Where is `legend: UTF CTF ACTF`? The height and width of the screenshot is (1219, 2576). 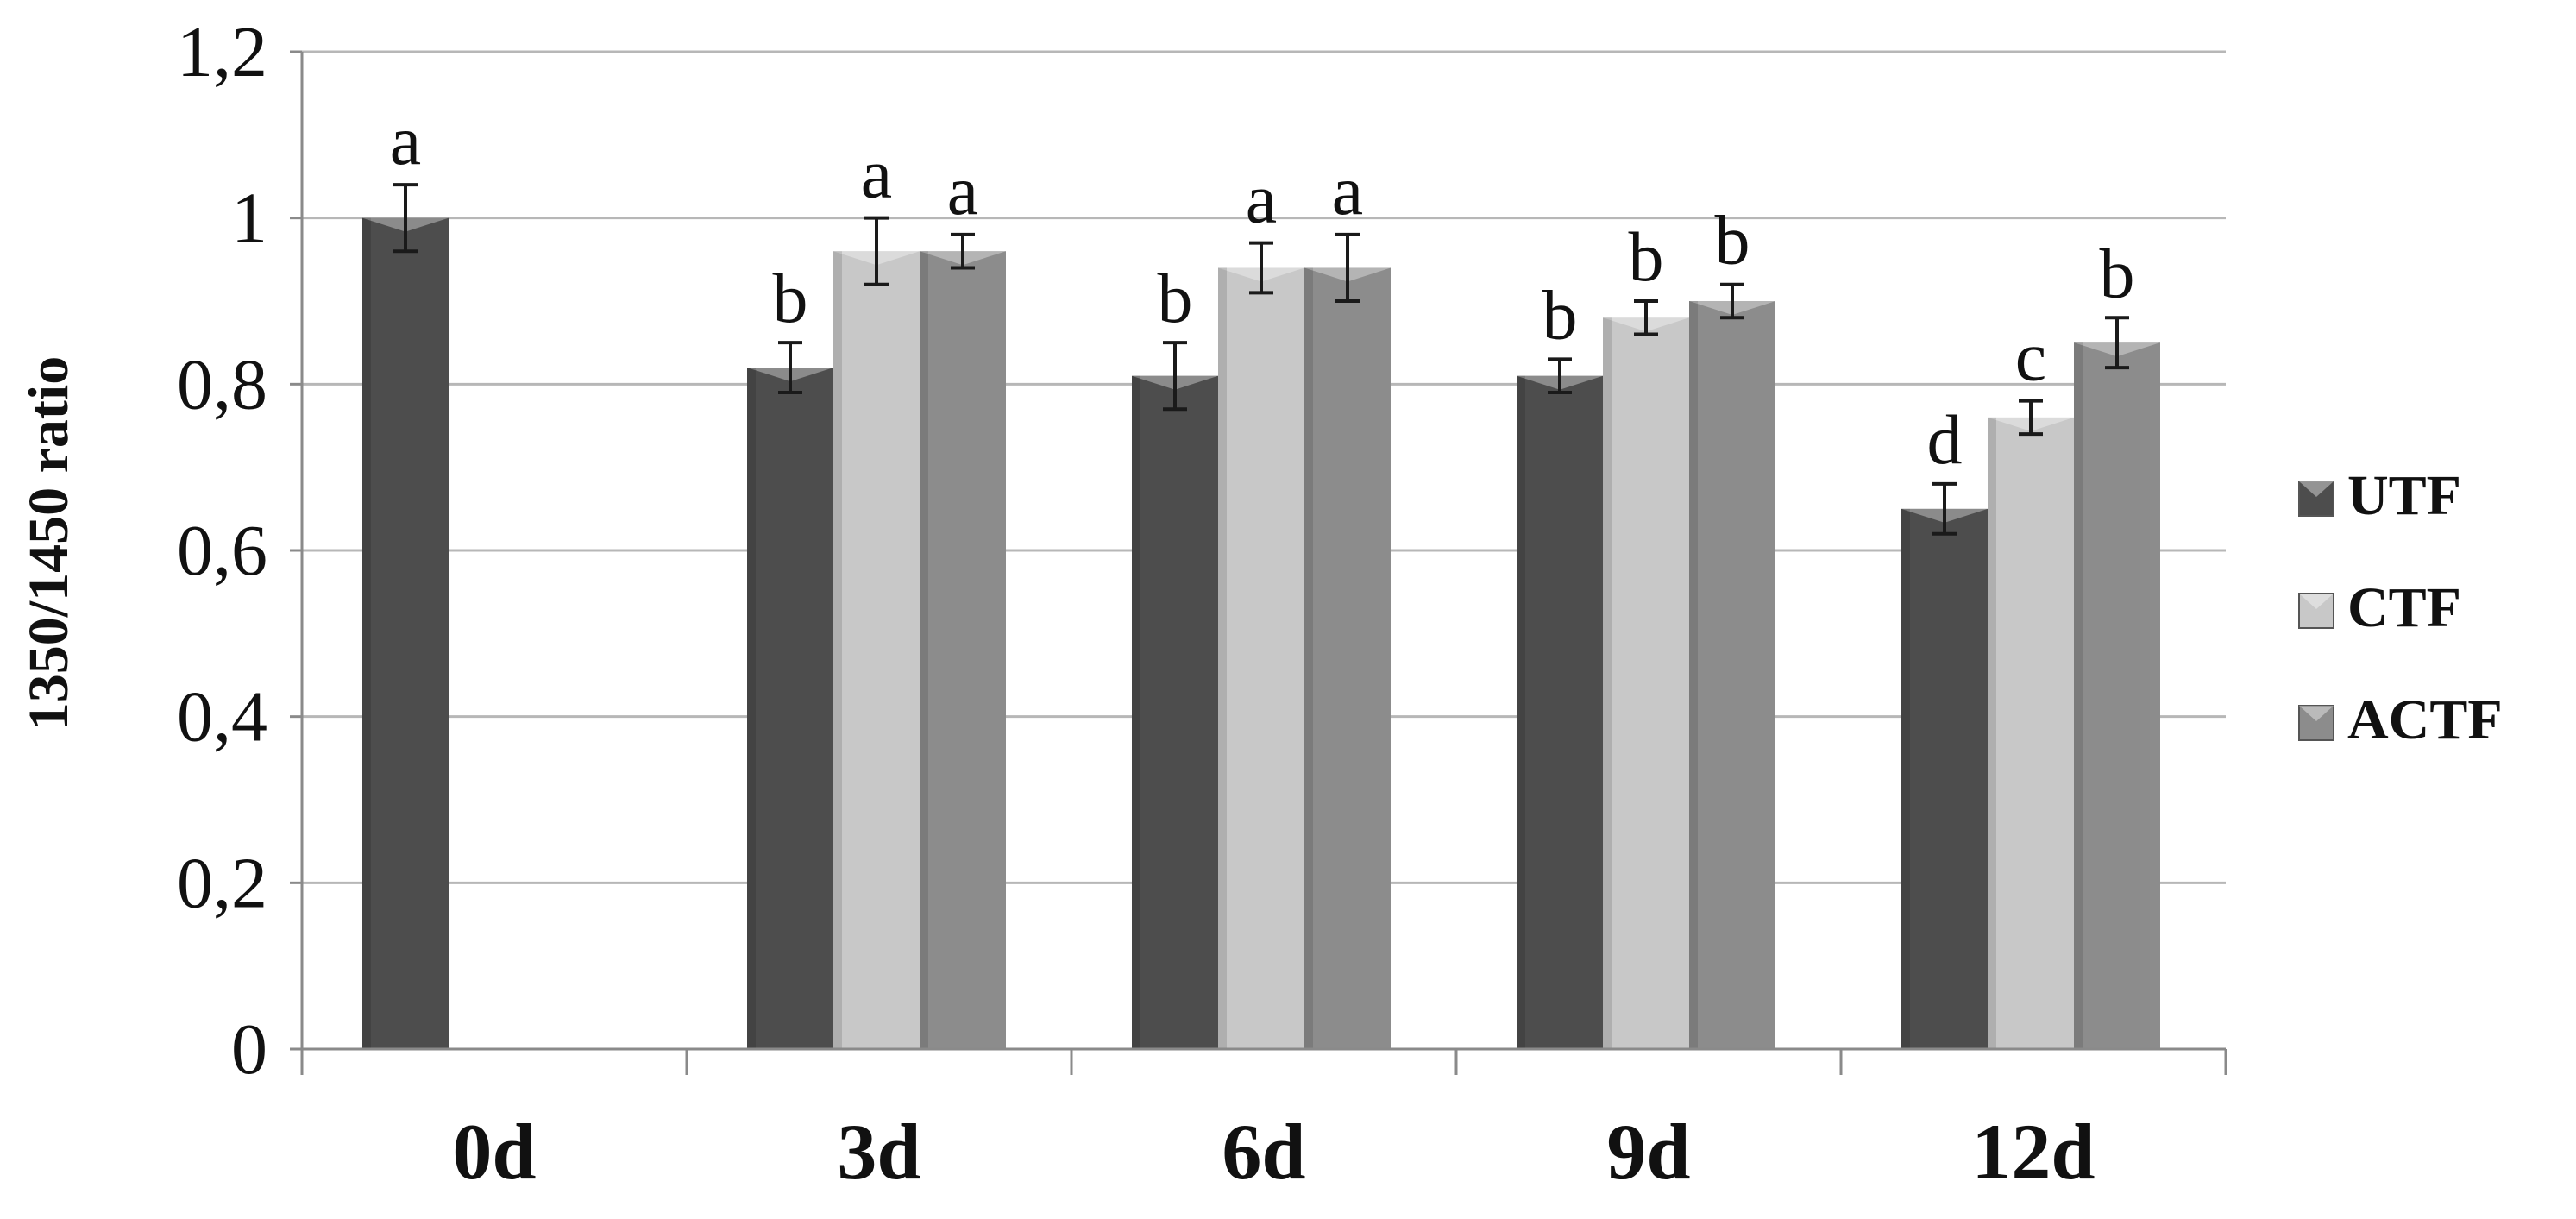 legend: UTF CTF ACTF is located at coordinates (2400, 607).